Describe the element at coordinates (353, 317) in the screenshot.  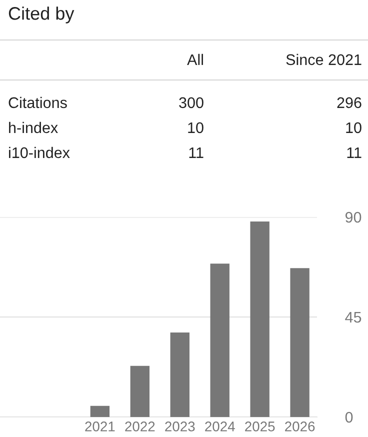
I see `y-tick-label: 45` at that location.